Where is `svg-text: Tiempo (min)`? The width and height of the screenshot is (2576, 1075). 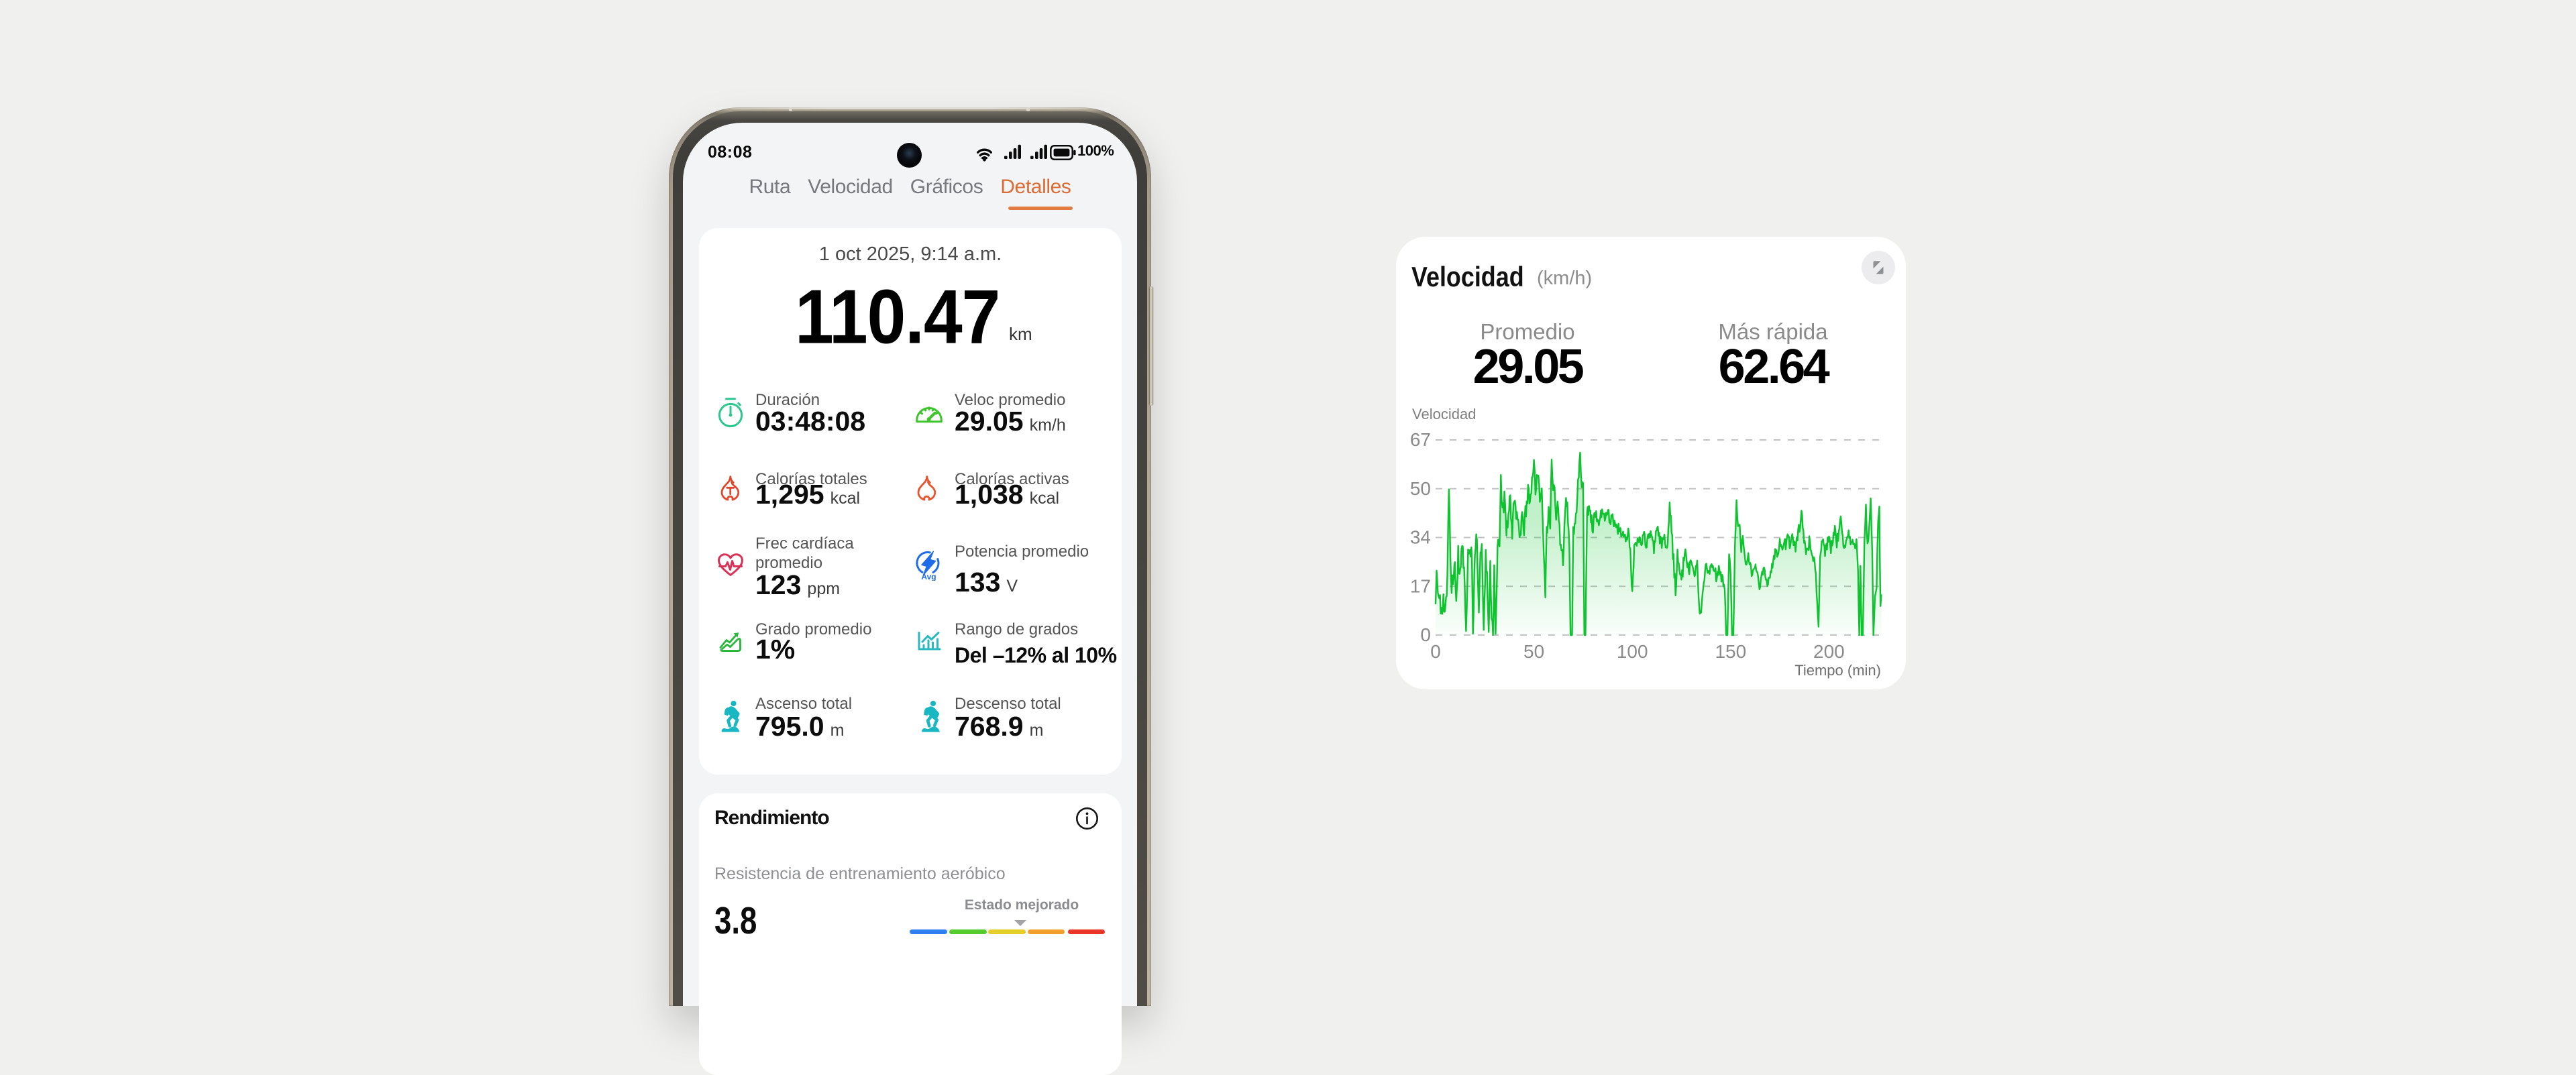
svg-text: Tiempo (min) is located at coordinates (1837, 670).